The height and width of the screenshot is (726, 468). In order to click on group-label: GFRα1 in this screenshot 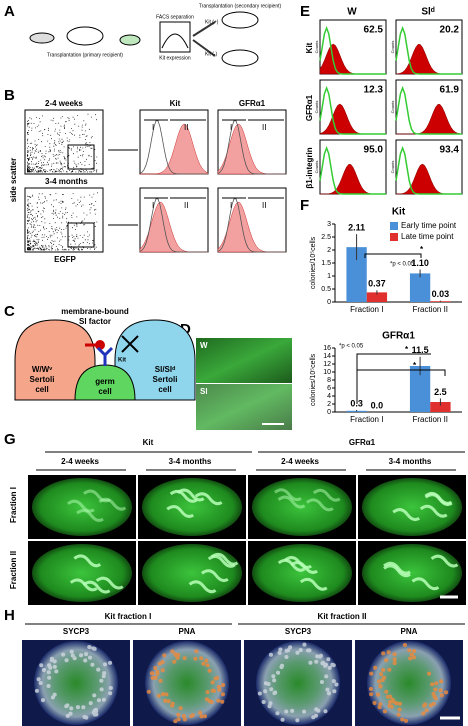, I will do `click(362, 442)`.